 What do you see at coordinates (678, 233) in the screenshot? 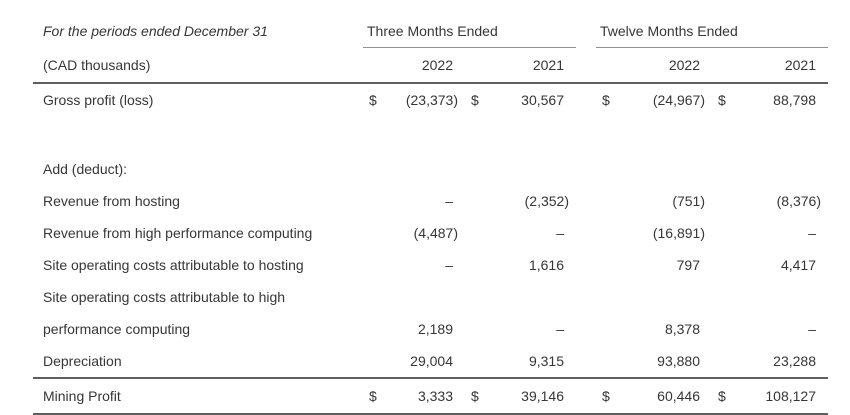
I see `value-cell: (16,891)` at bounding box center [678, 233].